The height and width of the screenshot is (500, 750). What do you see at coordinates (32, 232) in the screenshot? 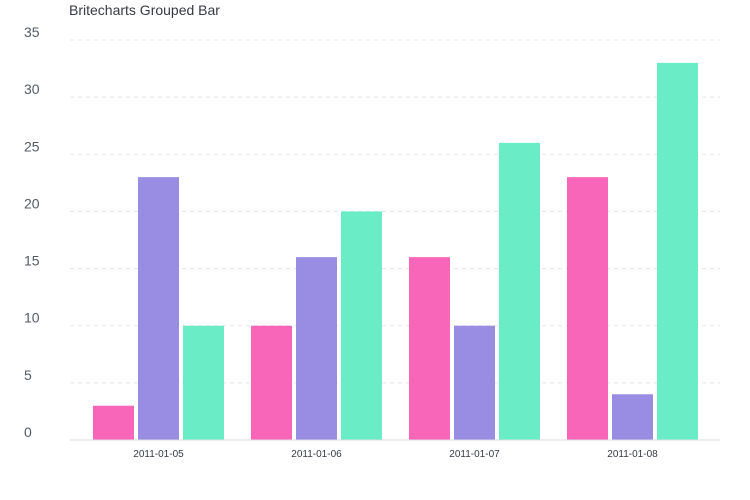
I see `y-axis-ticks: 0 5 10 15 20 25 30 35` at bounding box center [32, 232].